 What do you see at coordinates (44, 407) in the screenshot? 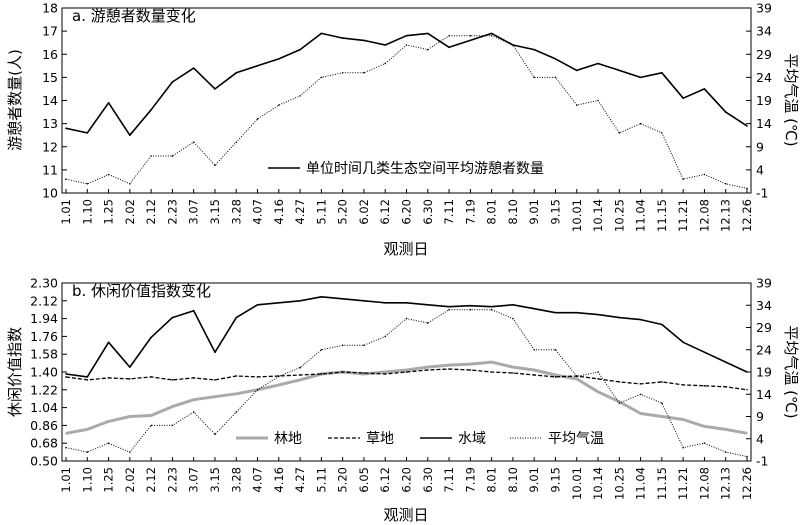
I see `left-tick-label: 1.04` at bounding box center [44, 407].